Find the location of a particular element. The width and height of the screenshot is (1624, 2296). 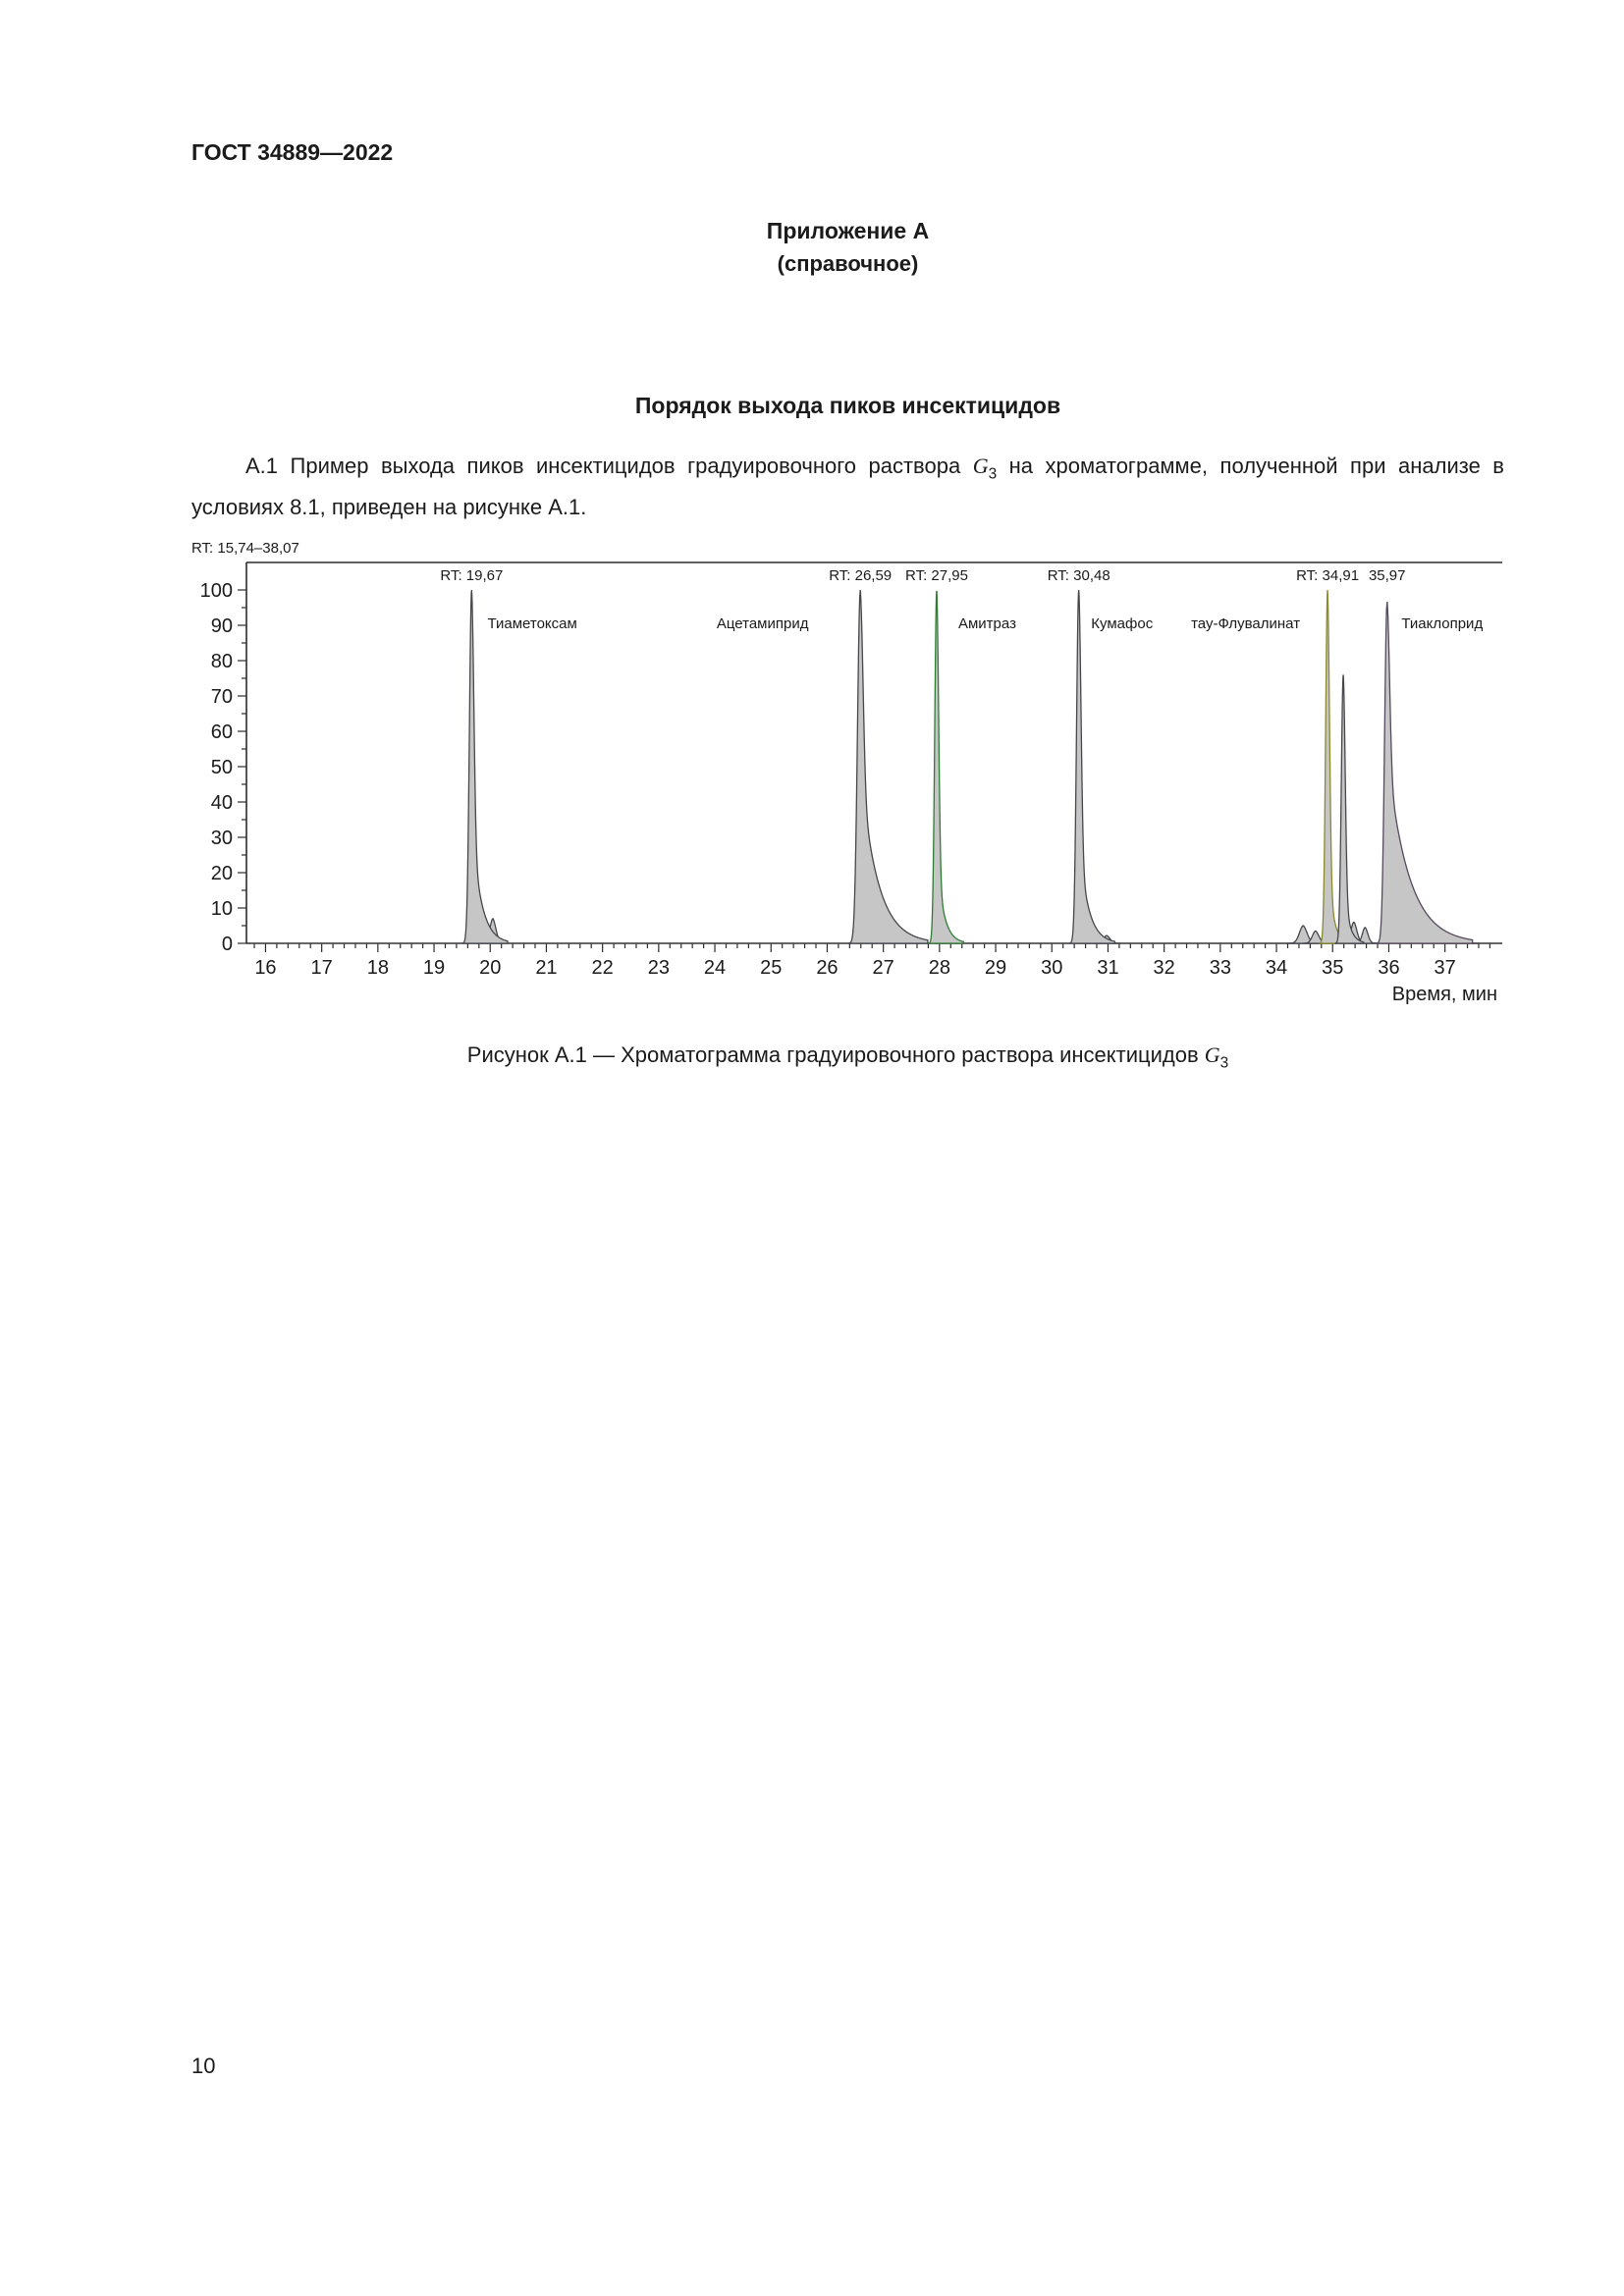

y-tick-label: 40 is located at coordinates (222, 803).